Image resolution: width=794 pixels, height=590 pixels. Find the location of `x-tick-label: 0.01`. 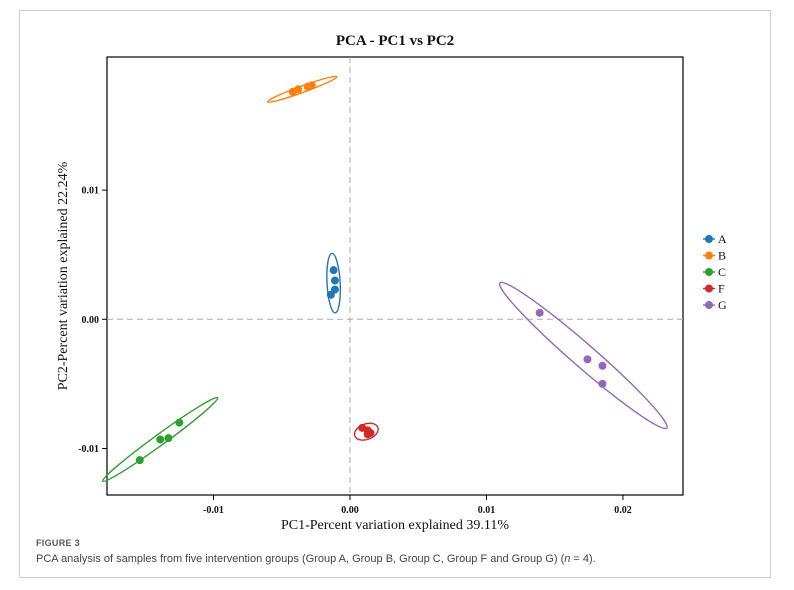

x-tick-label: 0.01 is located at coordinates (487, 510).